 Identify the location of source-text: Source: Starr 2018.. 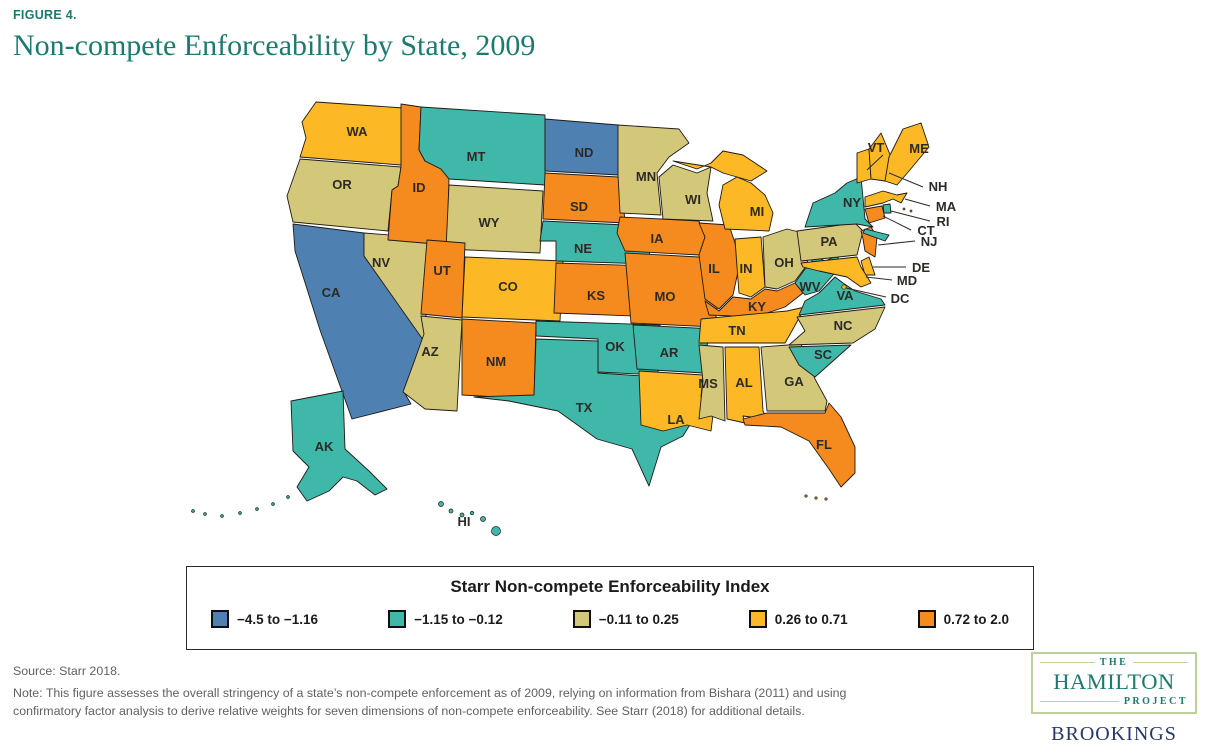
(67, 671).